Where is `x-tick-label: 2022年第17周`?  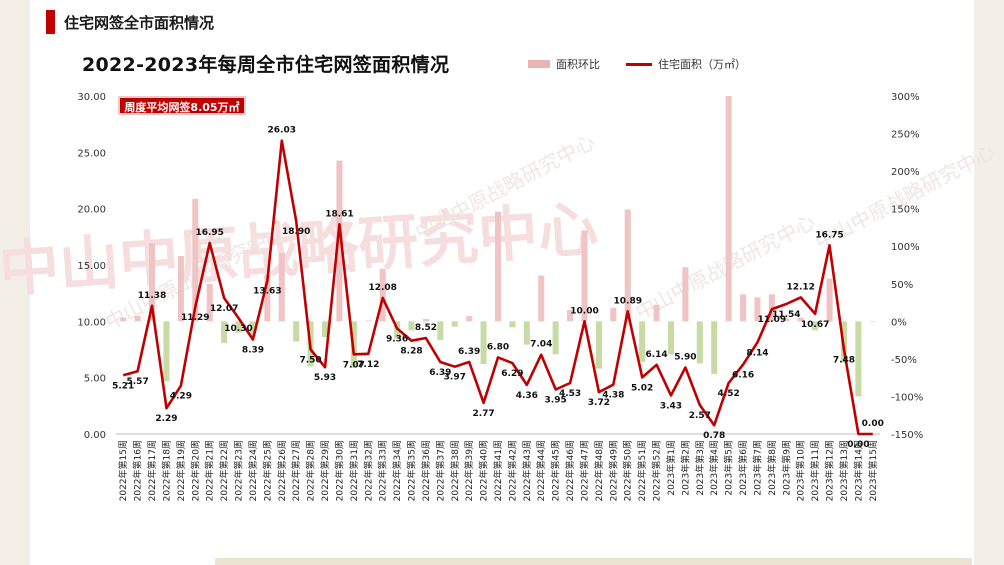
x-tick-label: 2022年第17周 is located at coordinates (152, 470).